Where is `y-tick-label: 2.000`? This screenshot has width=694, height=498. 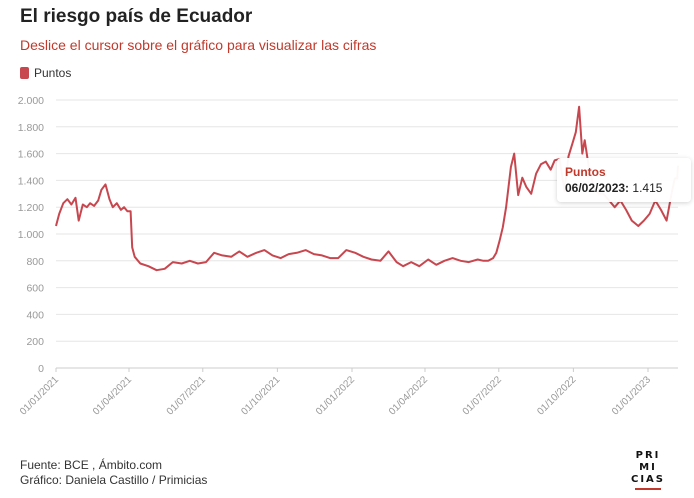
y-tick-label: 2.000 is located at coordinates (31, 101).